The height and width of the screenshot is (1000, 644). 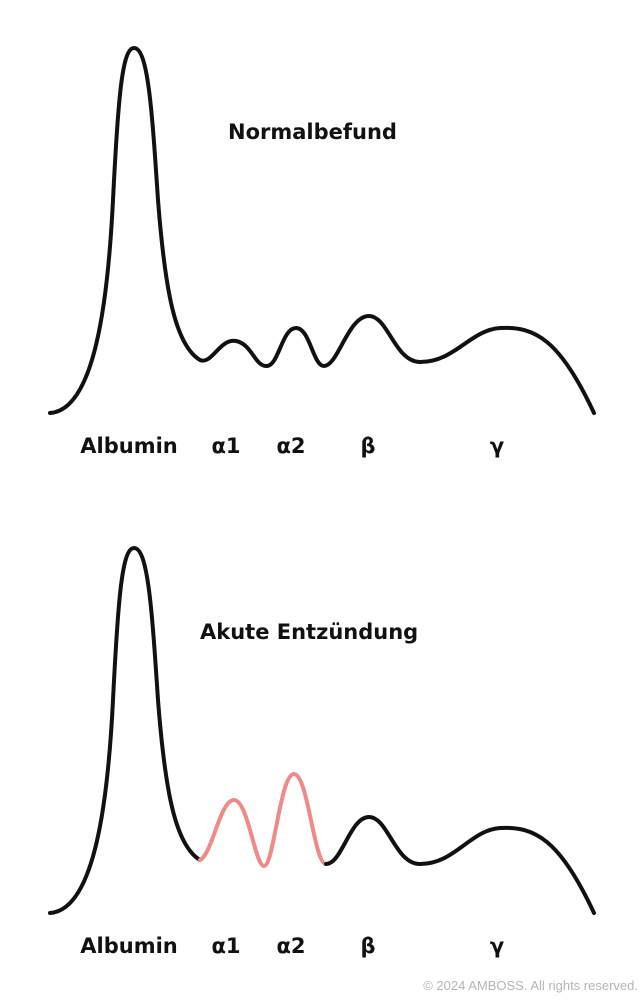 What do you see at coordinates (460, 865) in the screenshot?
I see `curve-acute-beta-gamma` at bounding box center [460, 865].